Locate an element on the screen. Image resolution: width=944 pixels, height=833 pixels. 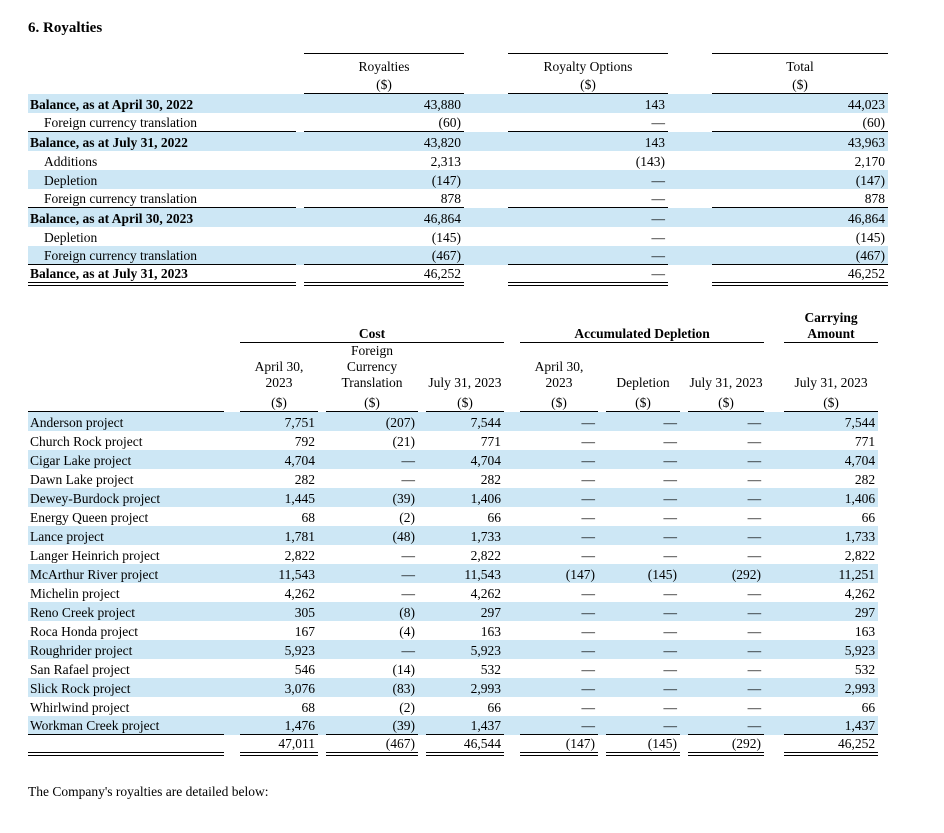
column-header-depletion-april: April 30, 2023 is located at coordinates (559, 374).